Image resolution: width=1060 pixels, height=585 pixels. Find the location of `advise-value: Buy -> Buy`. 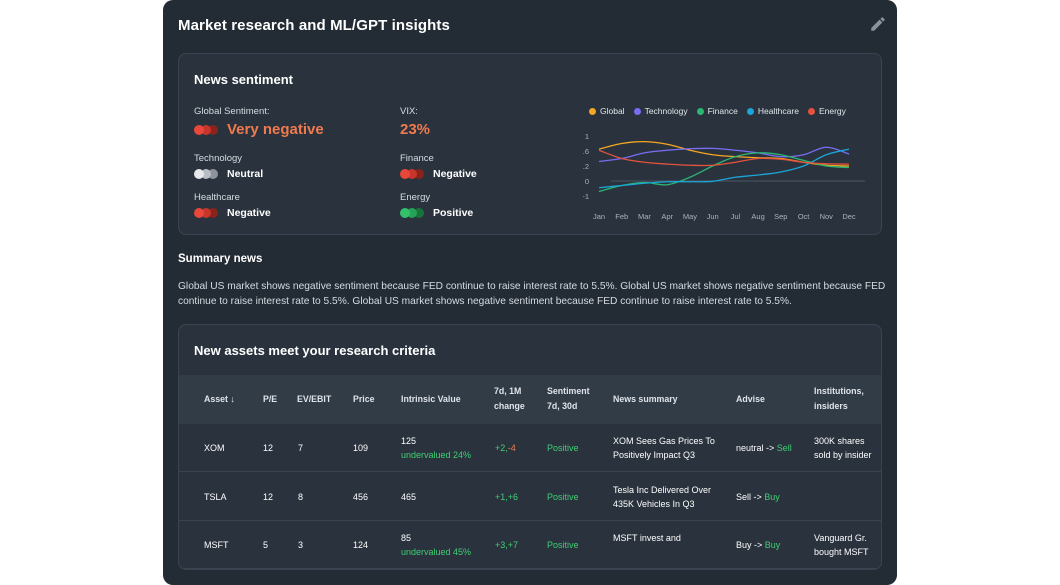

advise-value: Buy -> Buy is located at coordinates (758, 545).